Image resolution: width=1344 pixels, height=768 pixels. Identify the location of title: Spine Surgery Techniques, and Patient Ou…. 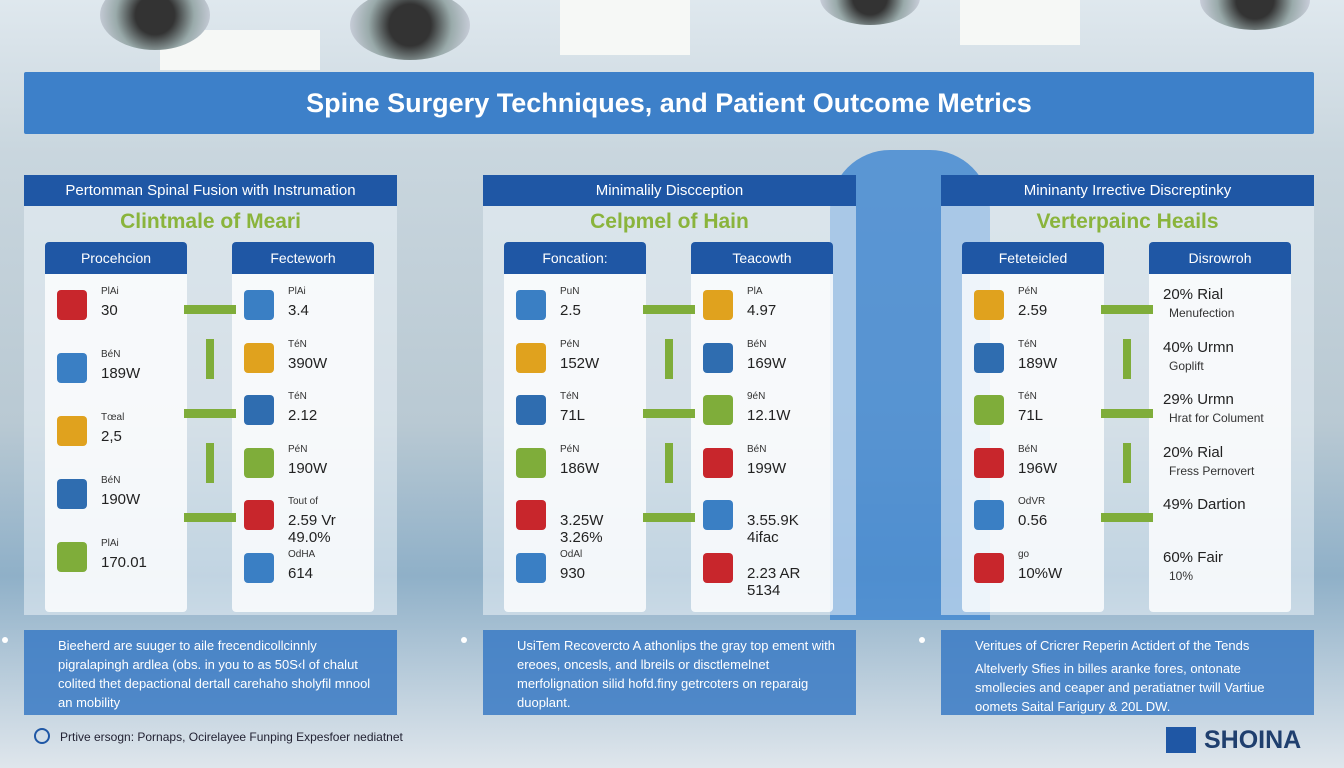
(669, 103).